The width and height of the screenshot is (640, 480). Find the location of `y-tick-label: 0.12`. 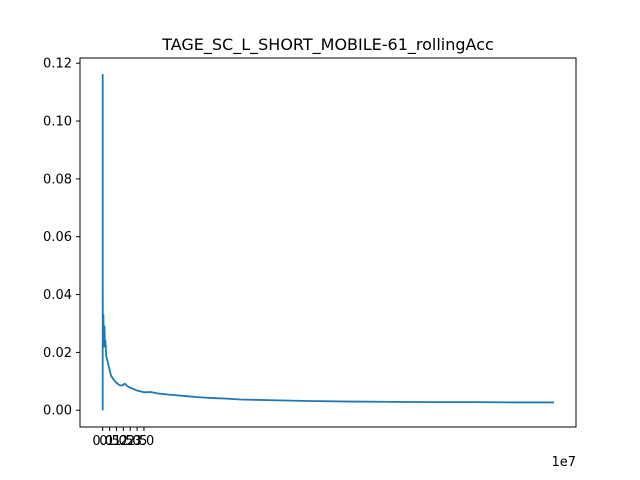

y-tick-label: 0.12 is located at coordinates (57, 64).